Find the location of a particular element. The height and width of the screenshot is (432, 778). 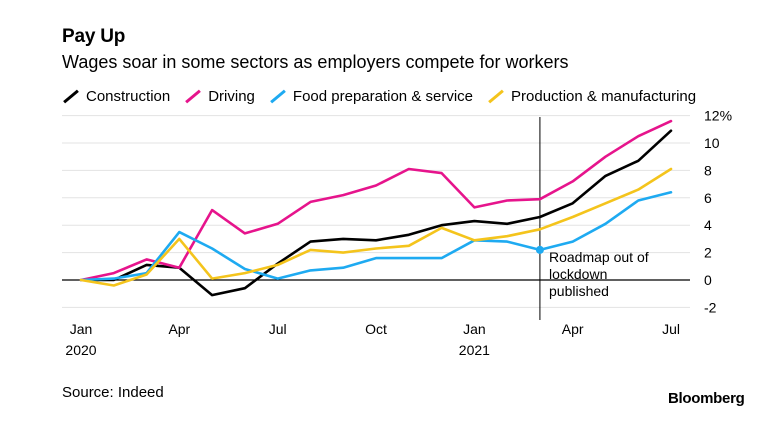

legend-label: Food preparation & service is located at coordinates (383, 96).